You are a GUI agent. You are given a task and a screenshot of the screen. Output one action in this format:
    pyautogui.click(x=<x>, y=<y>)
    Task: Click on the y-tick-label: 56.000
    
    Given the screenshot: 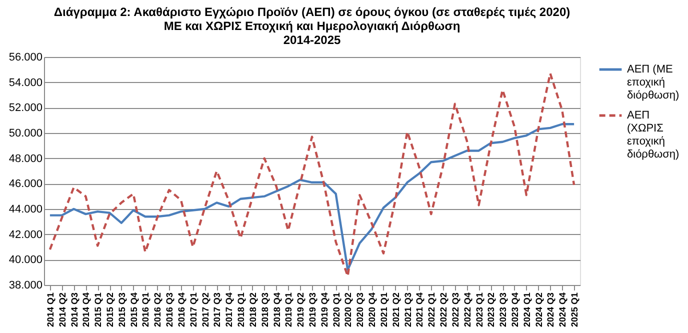 What is the action you would take?
    pyautogui.click(x=25, y=58)
    